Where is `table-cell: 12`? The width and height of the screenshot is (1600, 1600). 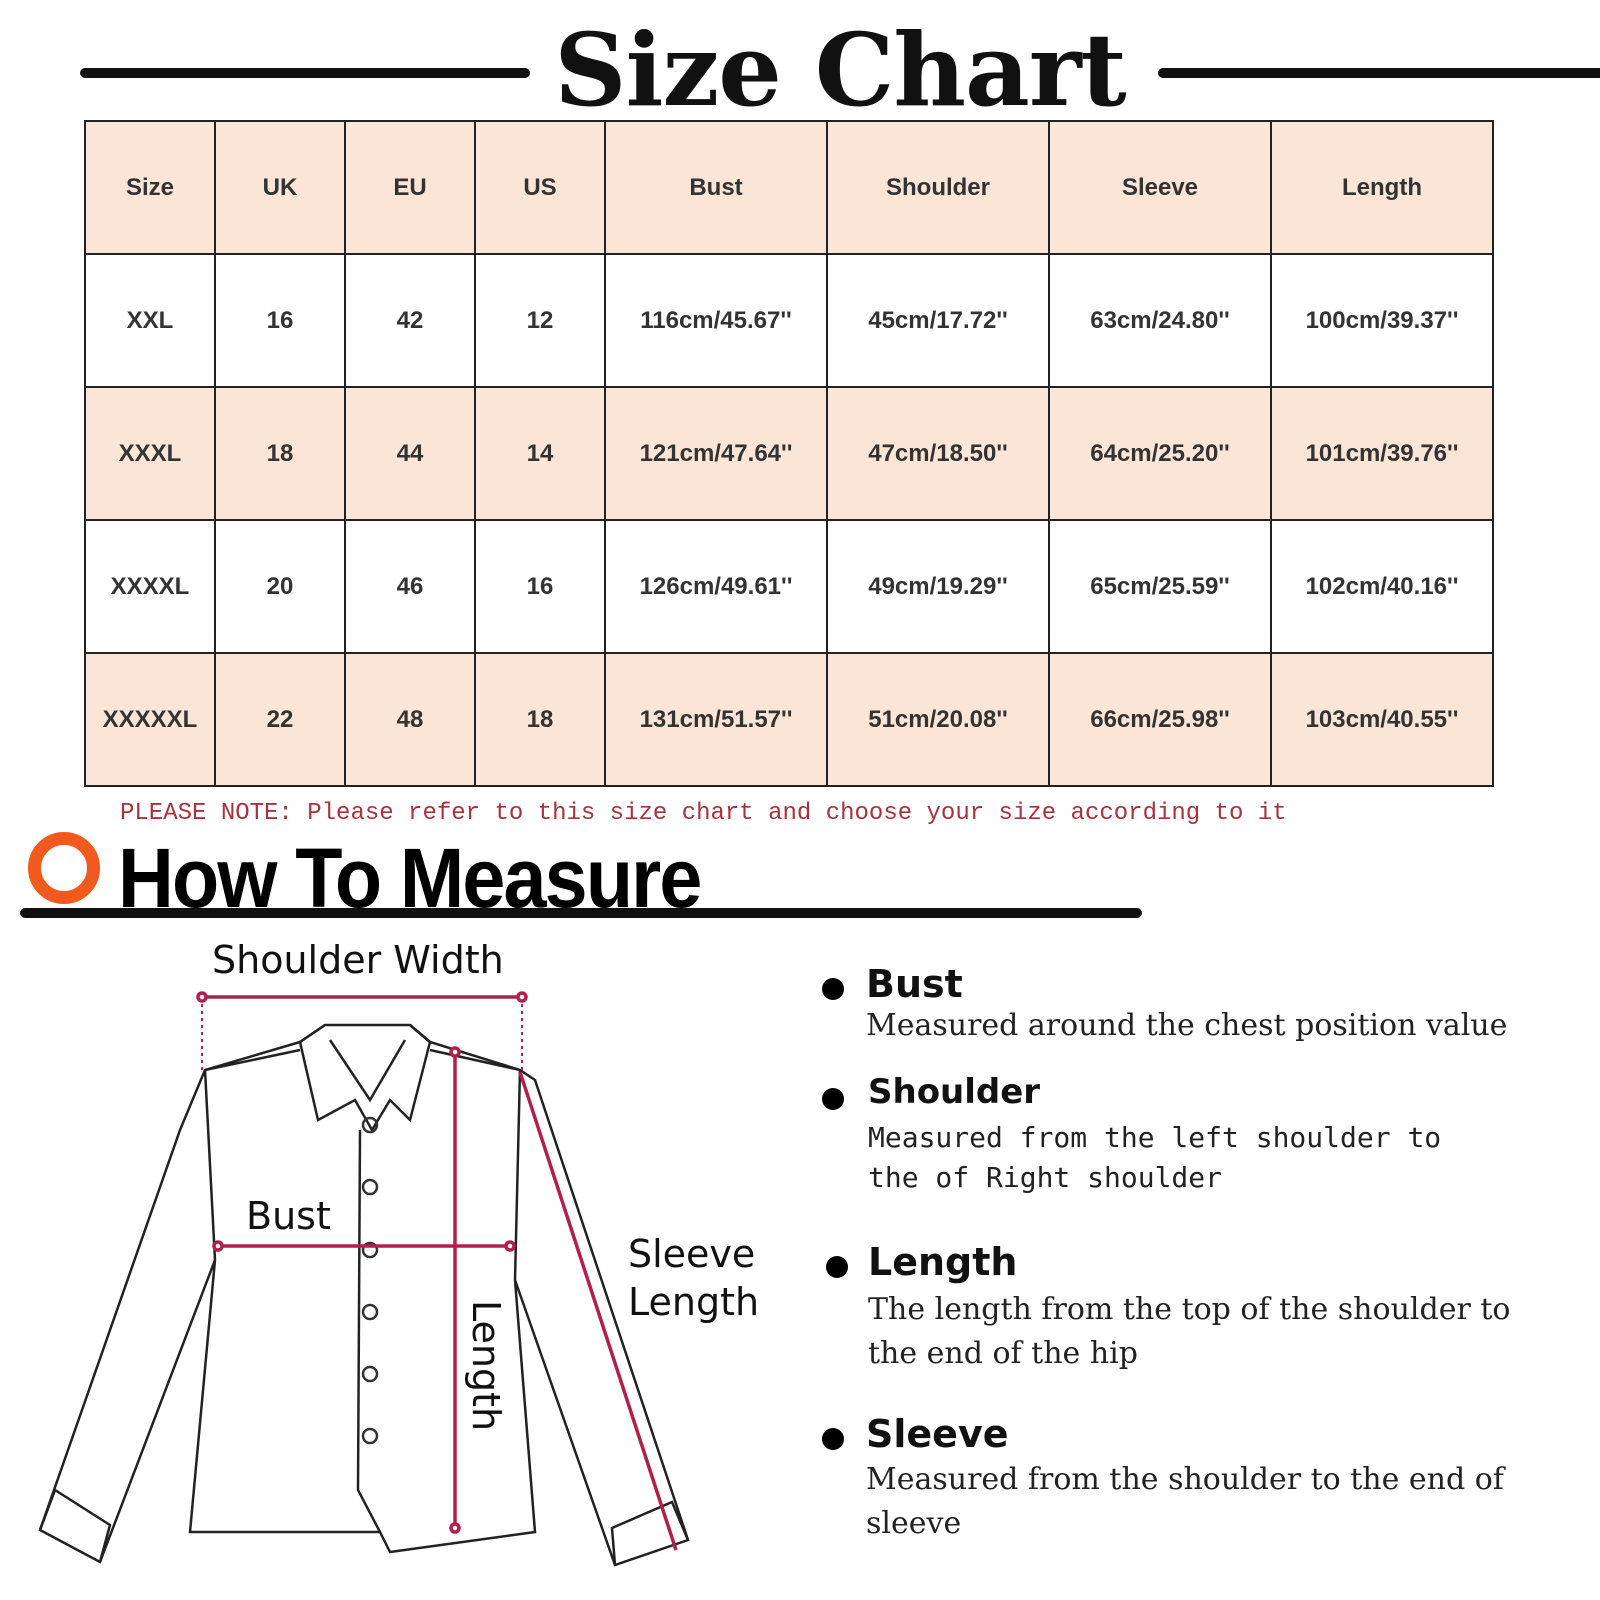
table-cell: 12 is located at coordinates (540, 320).